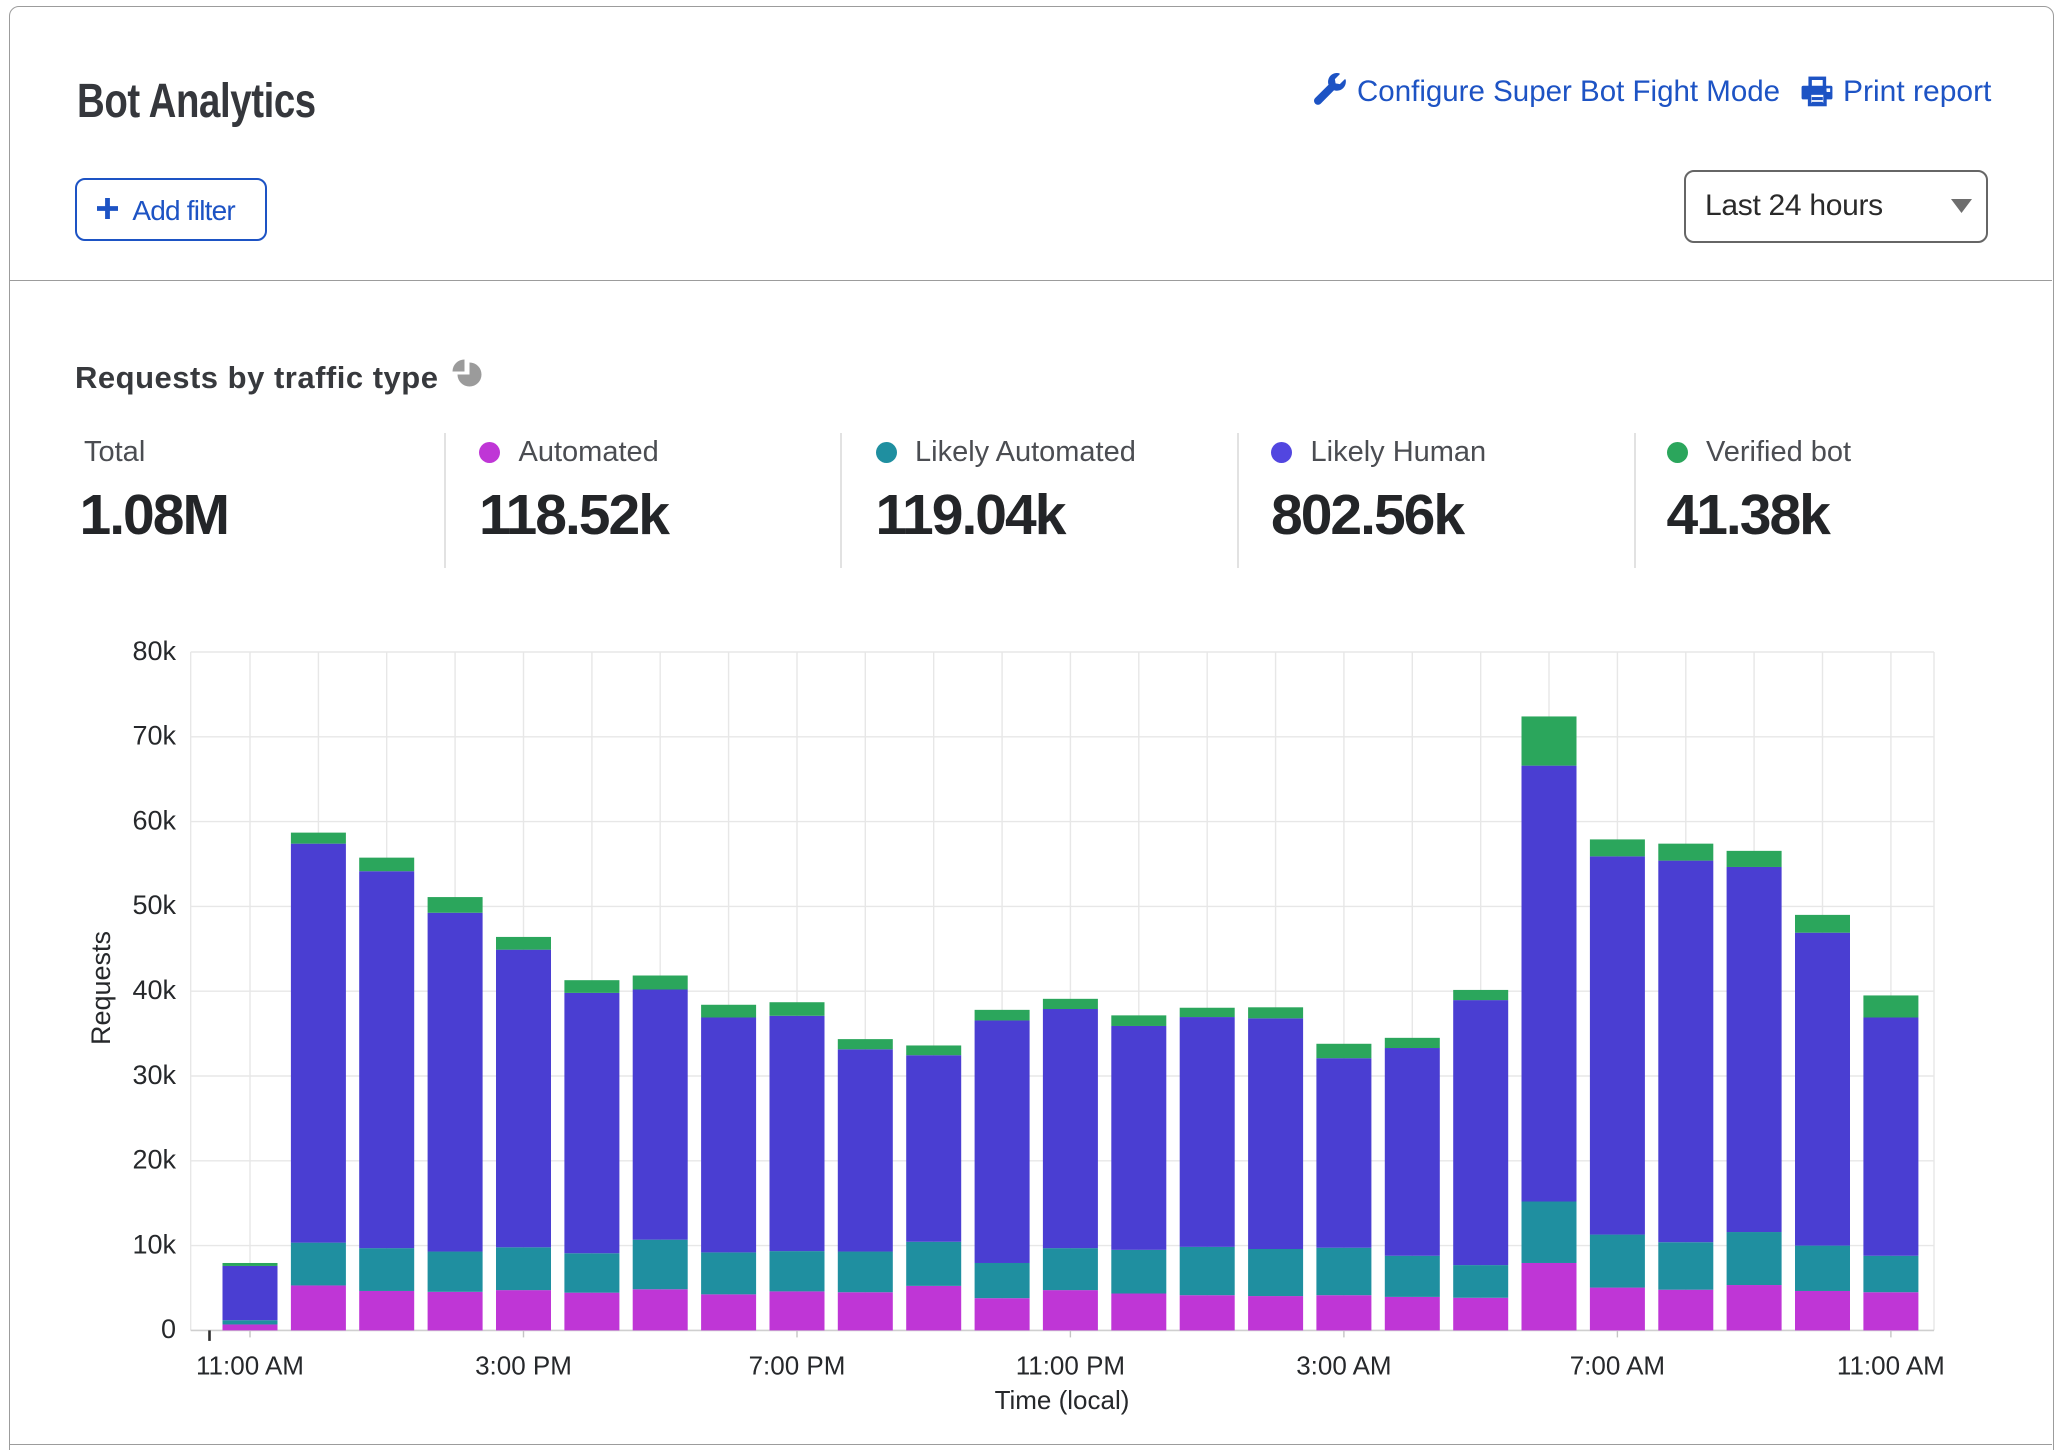  I want to click on svg-text: 50k, so click(154, 905).